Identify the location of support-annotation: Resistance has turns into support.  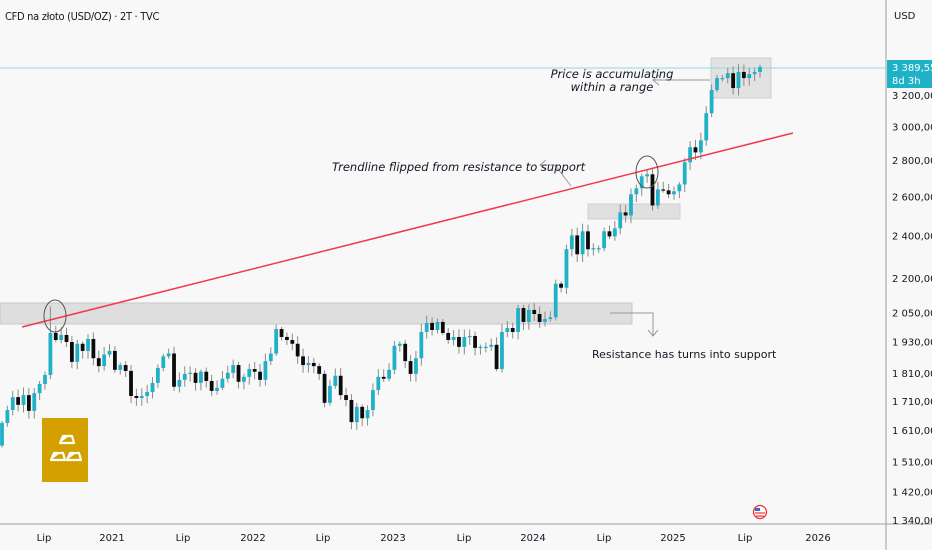
(684, 354).